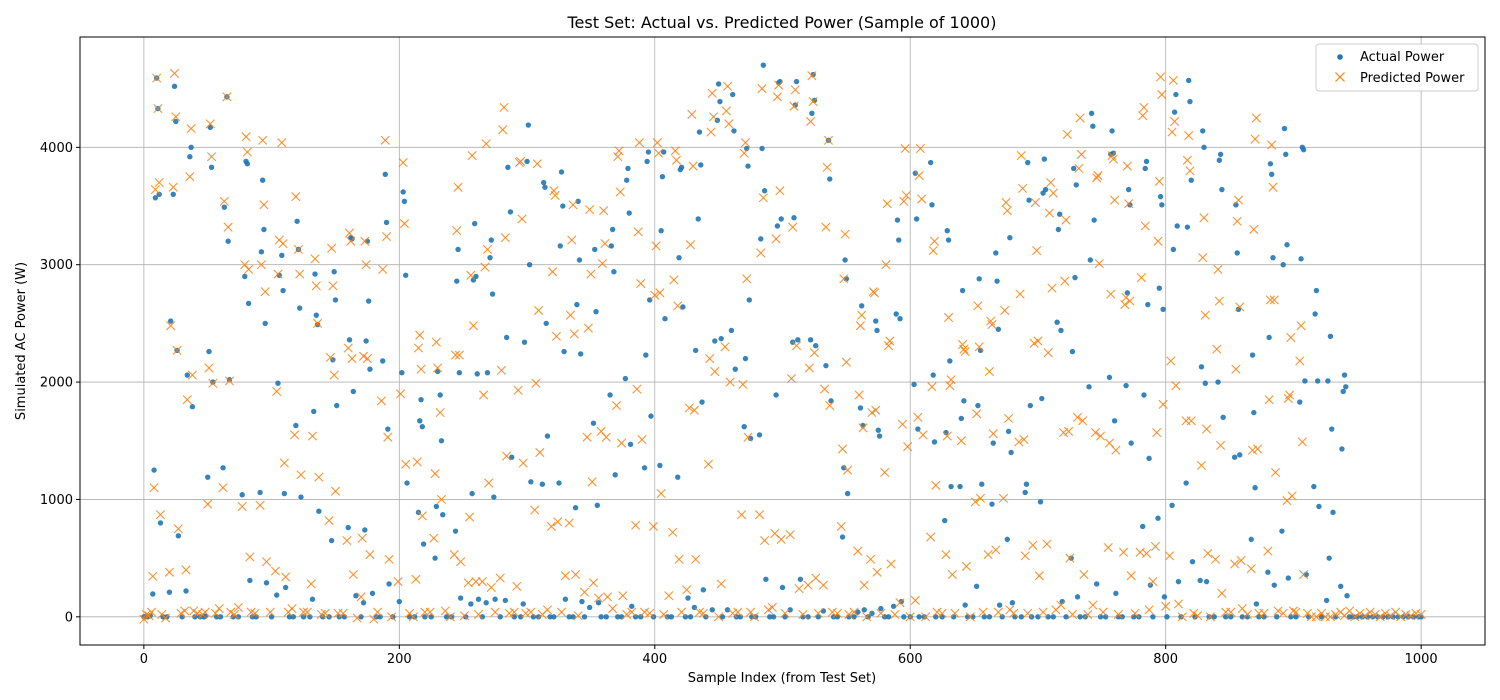 The width and height of the screenshot is (1500, 700). What do you see at coordinates (69, 617) in the screenshot?
I see `y-tick-label: 0` at bounding box center [69, 617].